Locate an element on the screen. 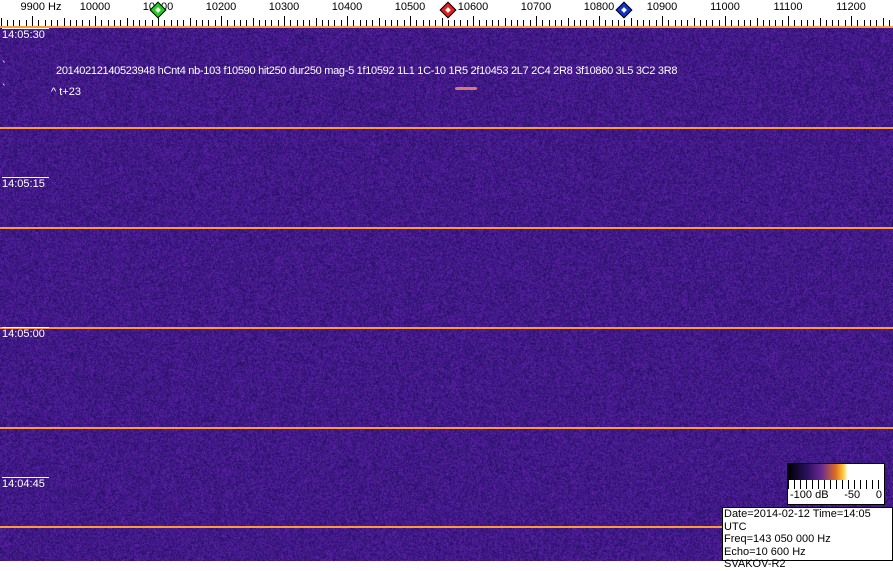 This screenshot has height=571, width=893. frequency-label: 10400 is located at coordinates (347, 7).